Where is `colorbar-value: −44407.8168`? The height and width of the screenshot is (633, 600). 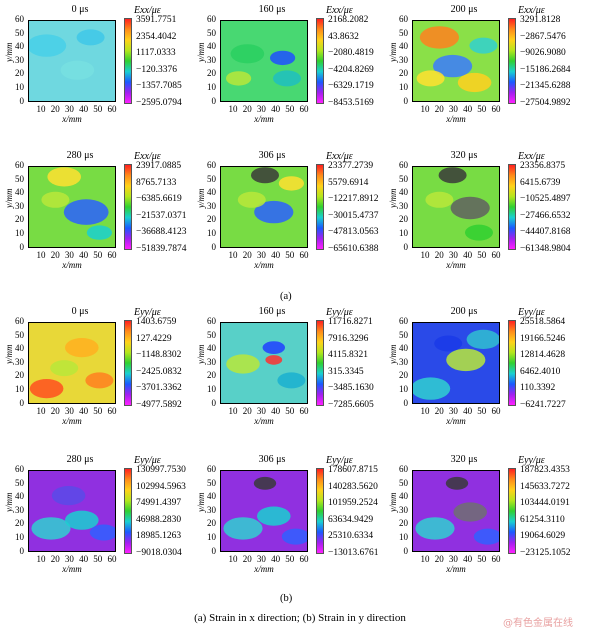 colorbar-value: −44407.8168 is located at coordinates (545, 232).